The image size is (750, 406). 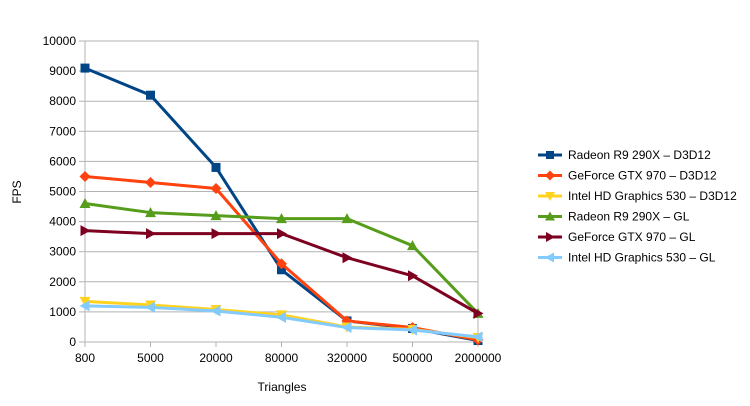 I want to click on y-tick-label: 4000, so click(x=62, y=222).